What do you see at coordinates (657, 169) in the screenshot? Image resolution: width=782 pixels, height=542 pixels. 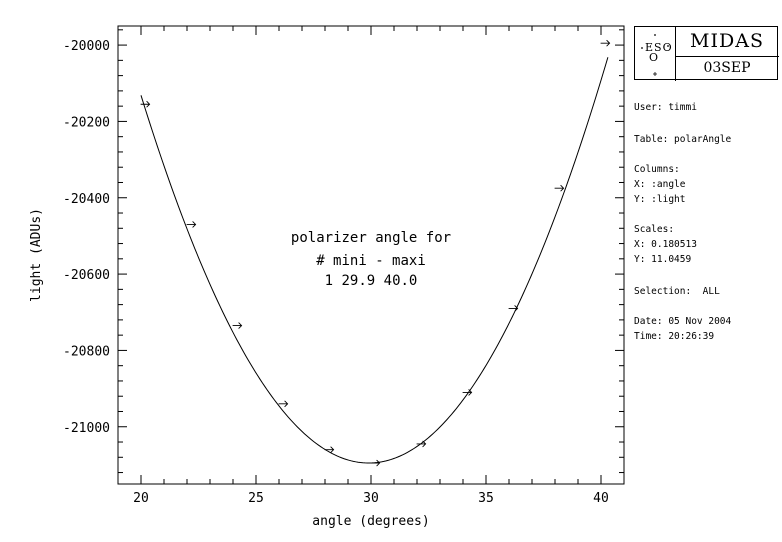 I see `info-columns-header: Columns:` at bounding box center [657, 169].